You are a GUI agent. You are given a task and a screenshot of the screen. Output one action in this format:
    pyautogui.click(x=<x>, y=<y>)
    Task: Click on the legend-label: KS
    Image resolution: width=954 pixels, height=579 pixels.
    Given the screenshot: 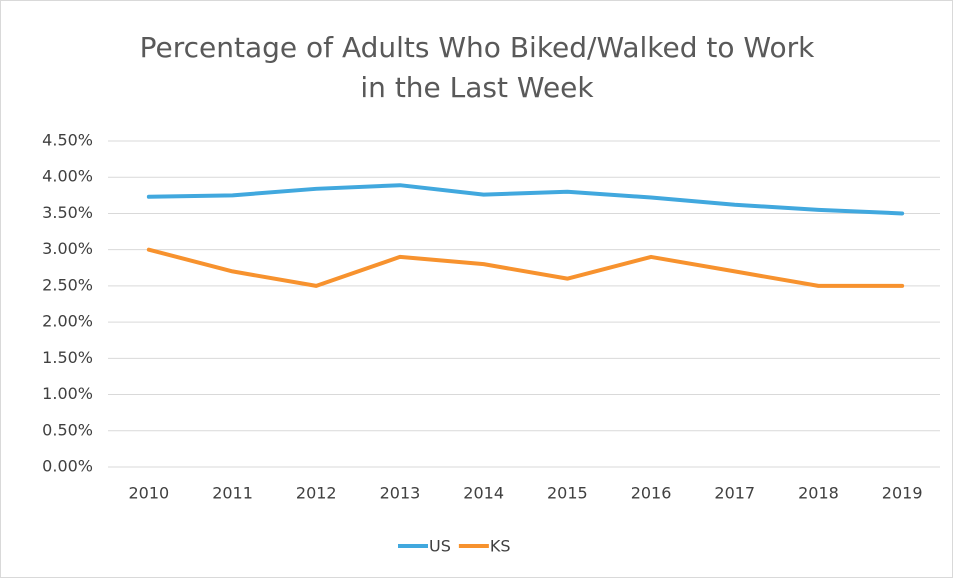 What is the action you would take?
    pyautogui.click(x=500, y=546)
    